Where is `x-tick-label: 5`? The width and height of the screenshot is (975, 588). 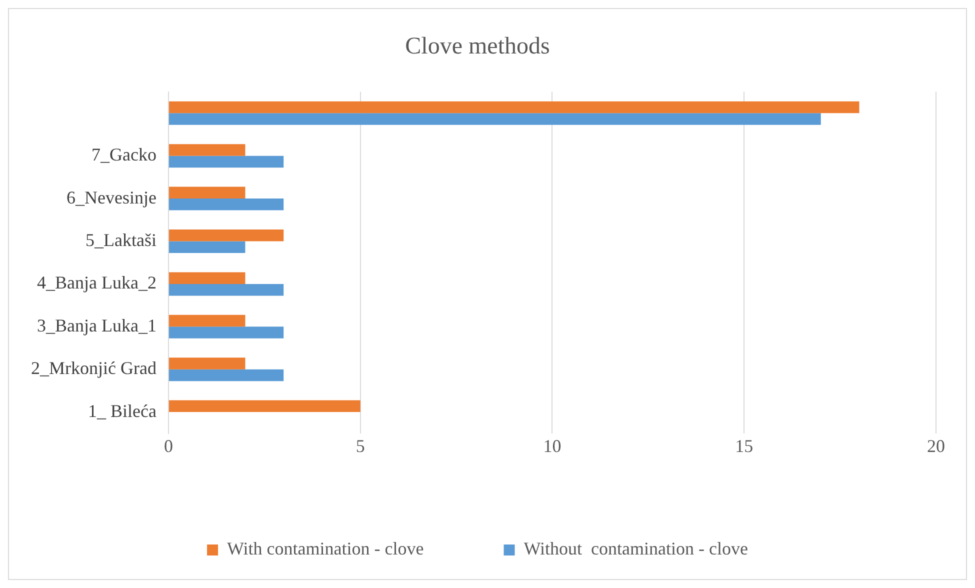 x-tick-label: 5 is located at coordinates (360, 446).